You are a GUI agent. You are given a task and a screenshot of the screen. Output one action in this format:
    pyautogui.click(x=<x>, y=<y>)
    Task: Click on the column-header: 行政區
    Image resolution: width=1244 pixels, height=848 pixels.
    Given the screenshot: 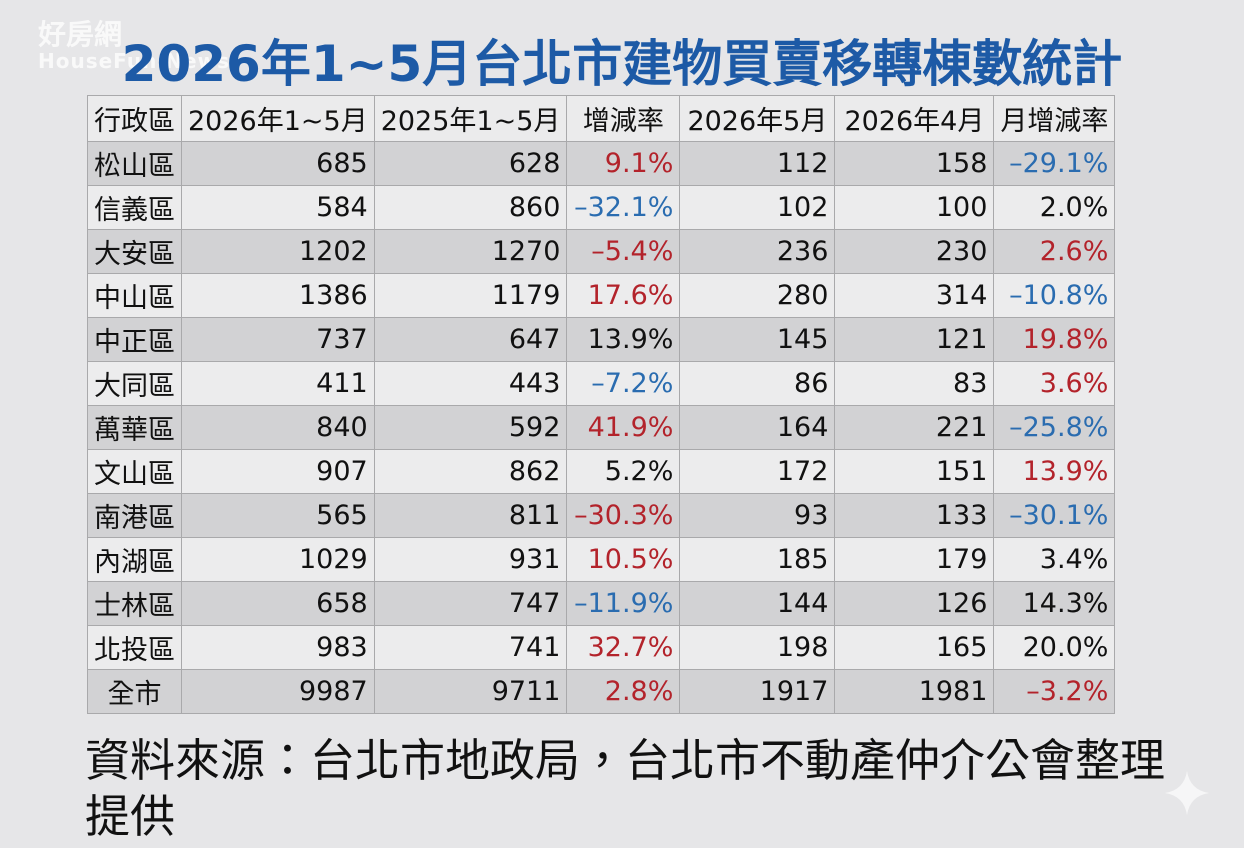 What is the action you would take?
    pyautogui.click(x=134, y=118)
    